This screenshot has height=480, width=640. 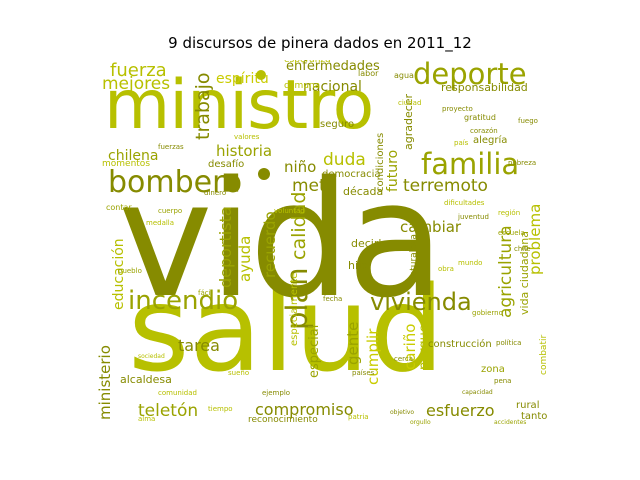 What do you see at coordinates (368, 73) in the screenshot?
I see `word-labor: labor` at bounding box center [368, 73].